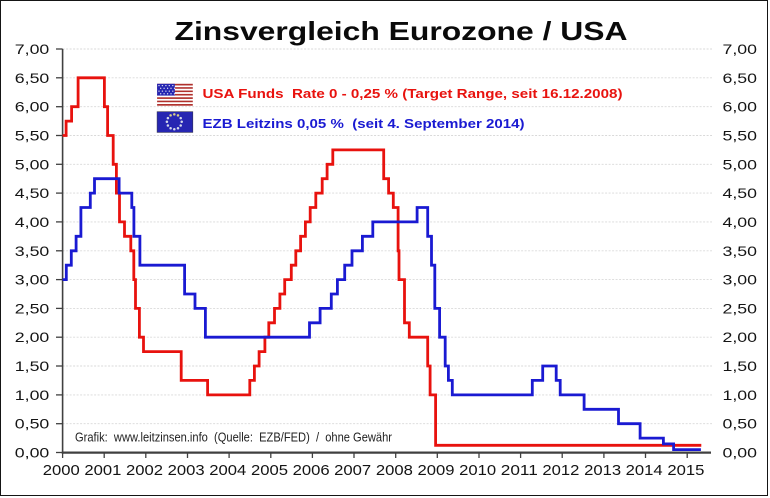  What do you see at coordinates (477, 470) in the screenshot?
I see `svg-text: 2010` at bounding box center [477, 470].